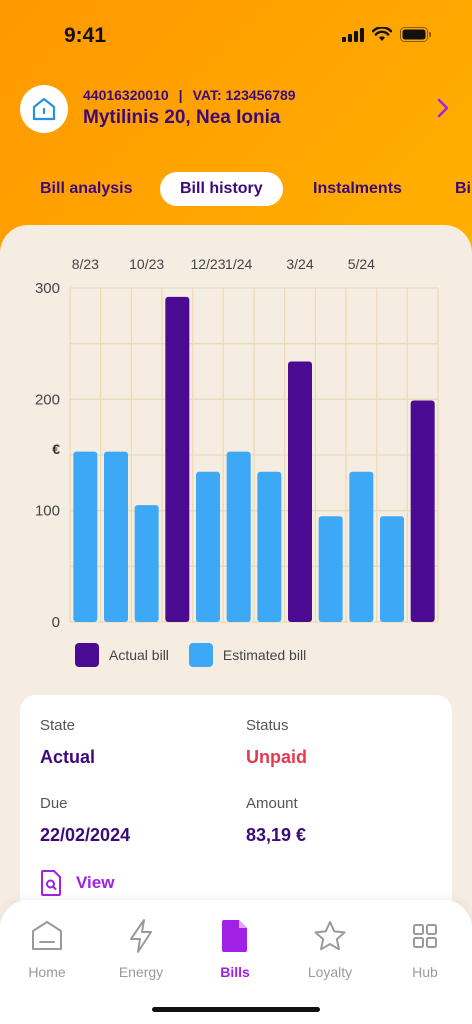  What do you see at coordinates (47, 935) in the screenshot?
I see `home-icon` at bounding box center [47, 935].